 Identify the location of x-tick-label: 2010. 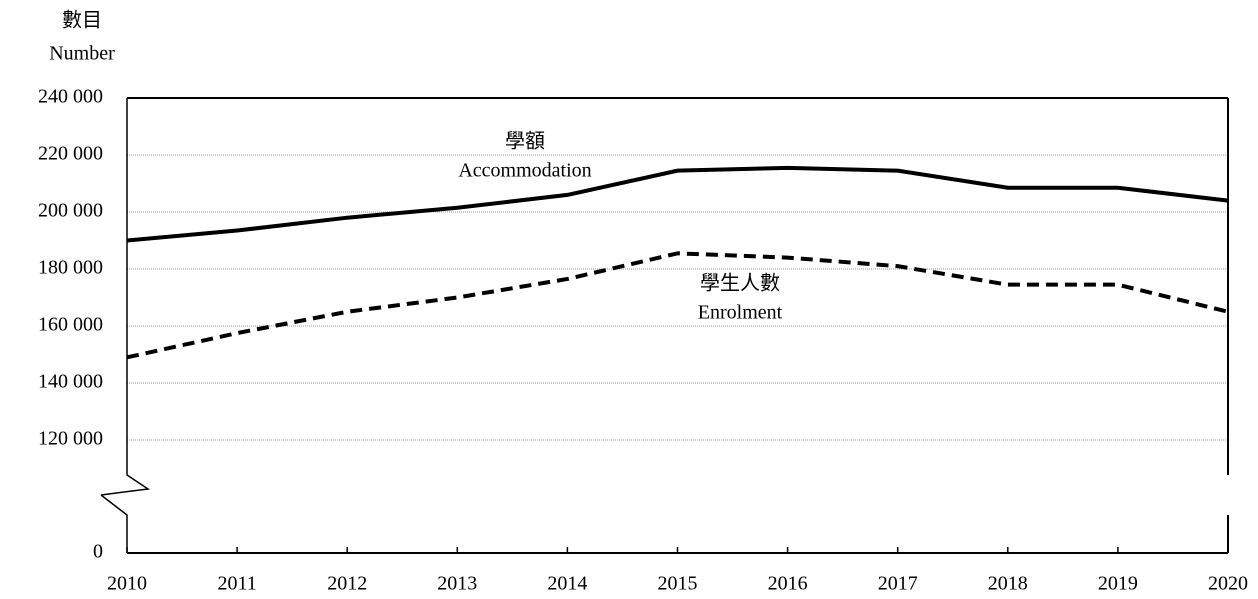
(127, 584).